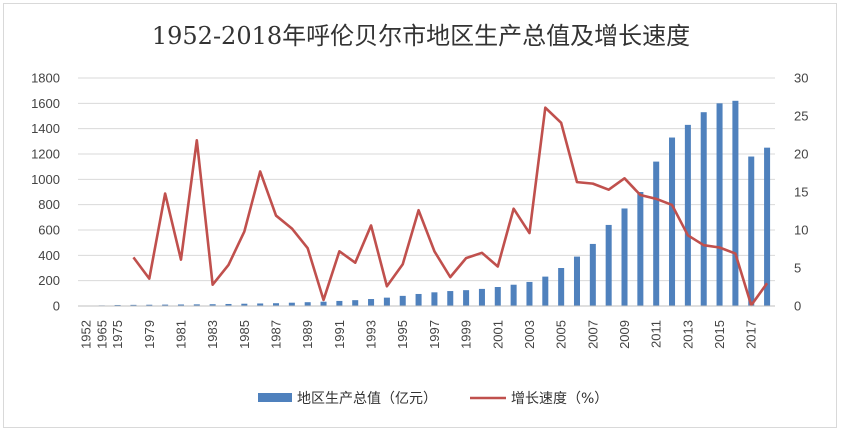  I want to click on x-tick-label: 1979, so click(149, 334).